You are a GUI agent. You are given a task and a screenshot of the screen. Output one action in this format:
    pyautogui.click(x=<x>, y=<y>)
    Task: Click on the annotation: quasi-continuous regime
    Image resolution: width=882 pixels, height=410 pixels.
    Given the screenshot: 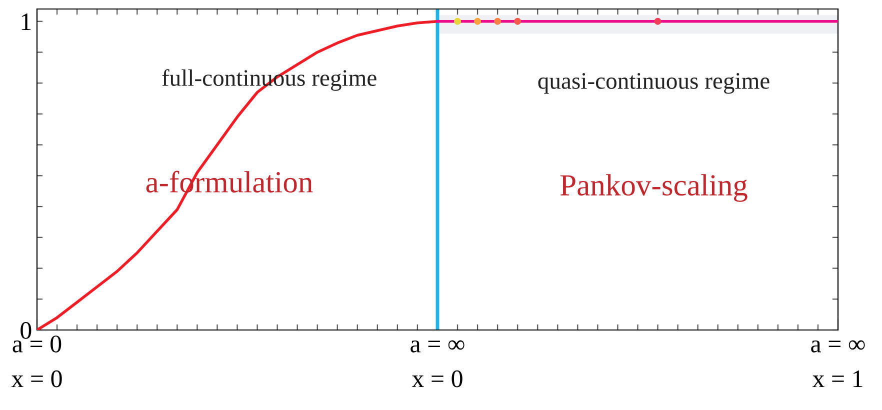 What is the action you would take?
    pyautogui.click(x=654, y=83)
    